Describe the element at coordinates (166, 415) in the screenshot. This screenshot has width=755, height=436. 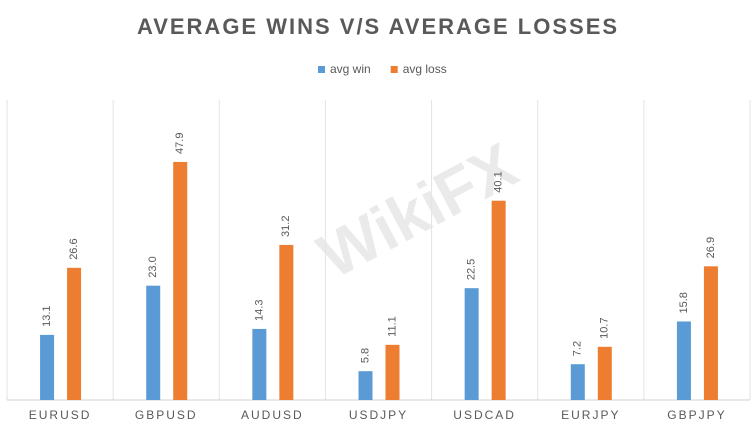
I see `x-tick-label: GBPUSD` at that location.